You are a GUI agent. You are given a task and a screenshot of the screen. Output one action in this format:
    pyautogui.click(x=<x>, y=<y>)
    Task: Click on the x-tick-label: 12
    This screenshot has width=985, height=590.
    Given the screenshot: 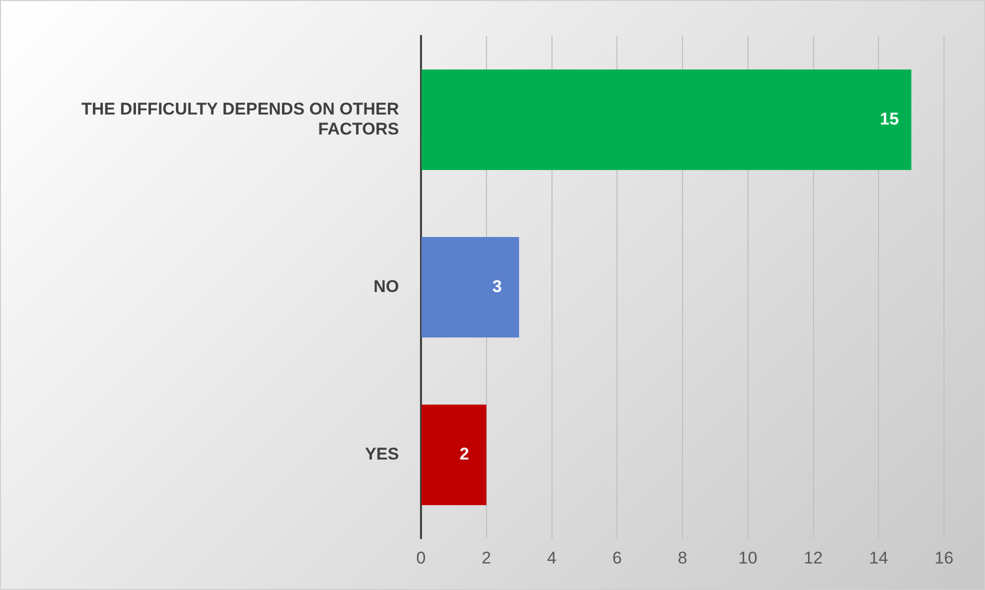 What is the action you would take?
    pyautogui.click(x=813, y=558)
    